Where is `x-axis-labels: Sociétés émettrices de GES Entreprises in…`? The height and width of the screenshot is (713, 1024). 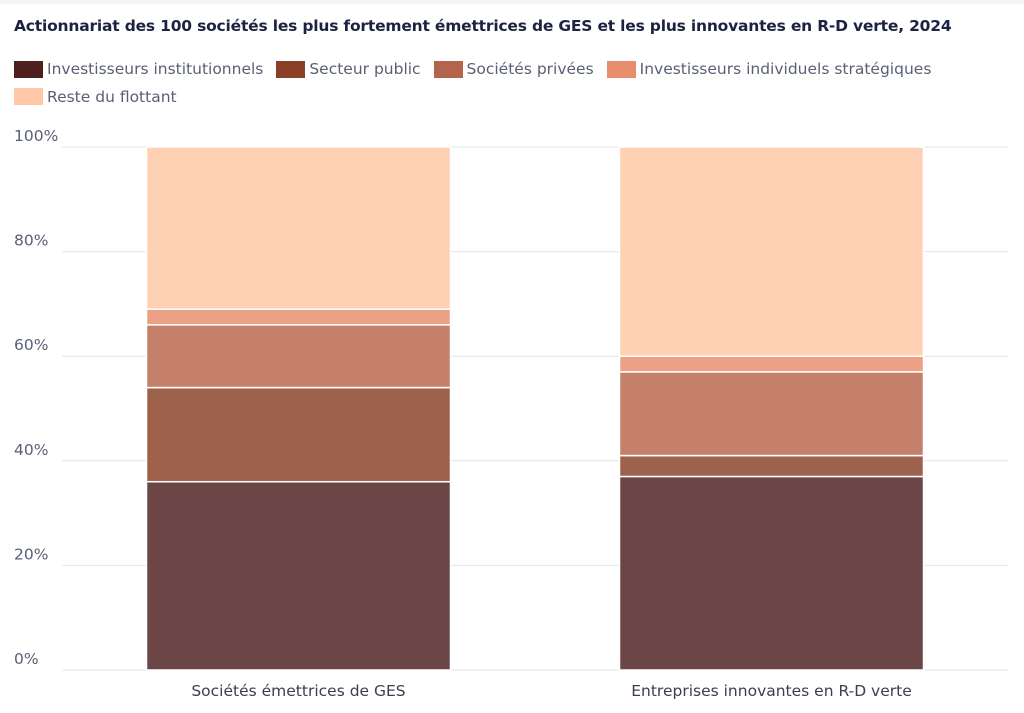 x-axis-labels: Sociétés émettrices de GES Entreprises in… is located at coordinates (551, 691).